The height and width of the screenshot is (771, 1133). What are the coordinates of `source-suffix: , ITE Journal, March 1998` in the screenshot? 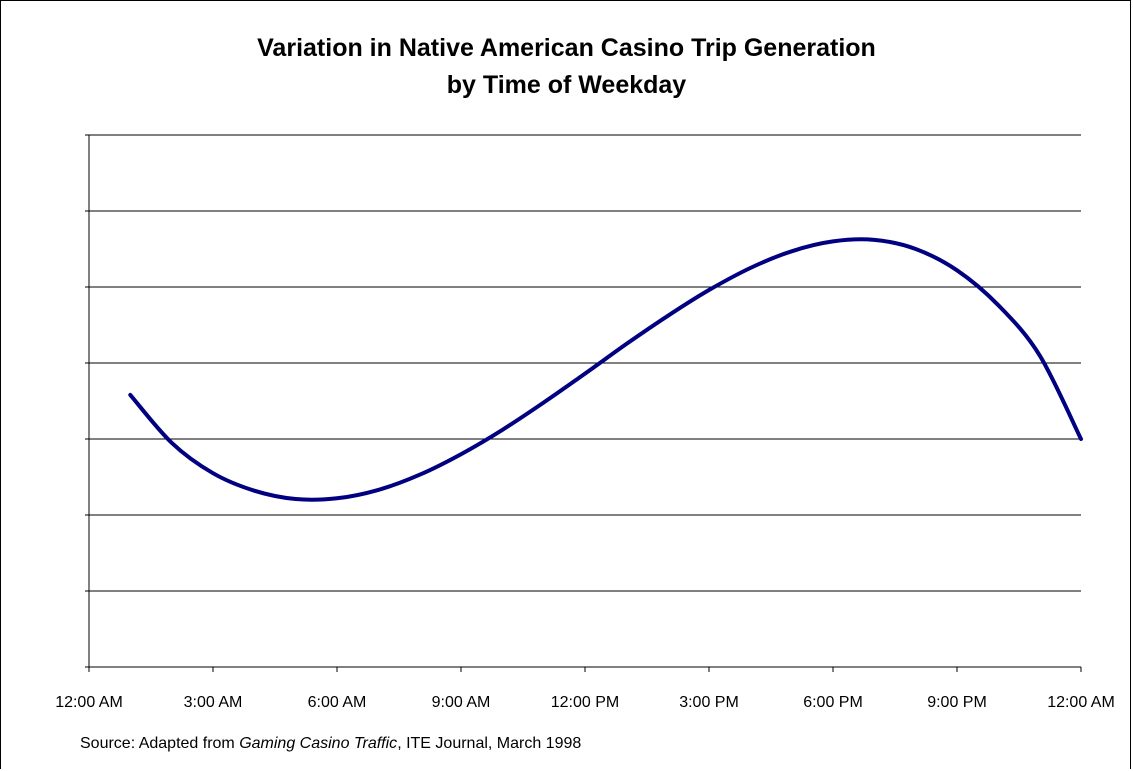 It's located at (489, 743).